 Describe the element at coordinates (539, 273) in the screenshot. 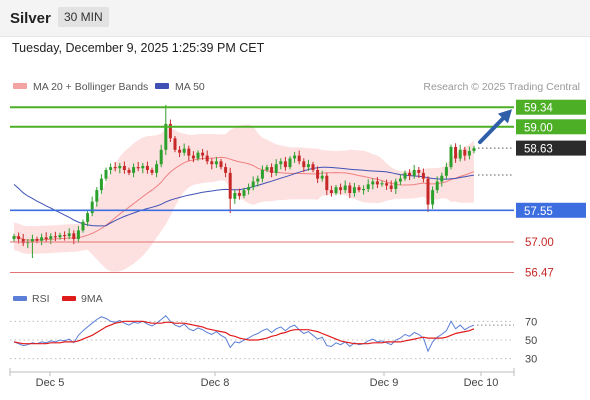

I see `target-value: 56.47` at that location.